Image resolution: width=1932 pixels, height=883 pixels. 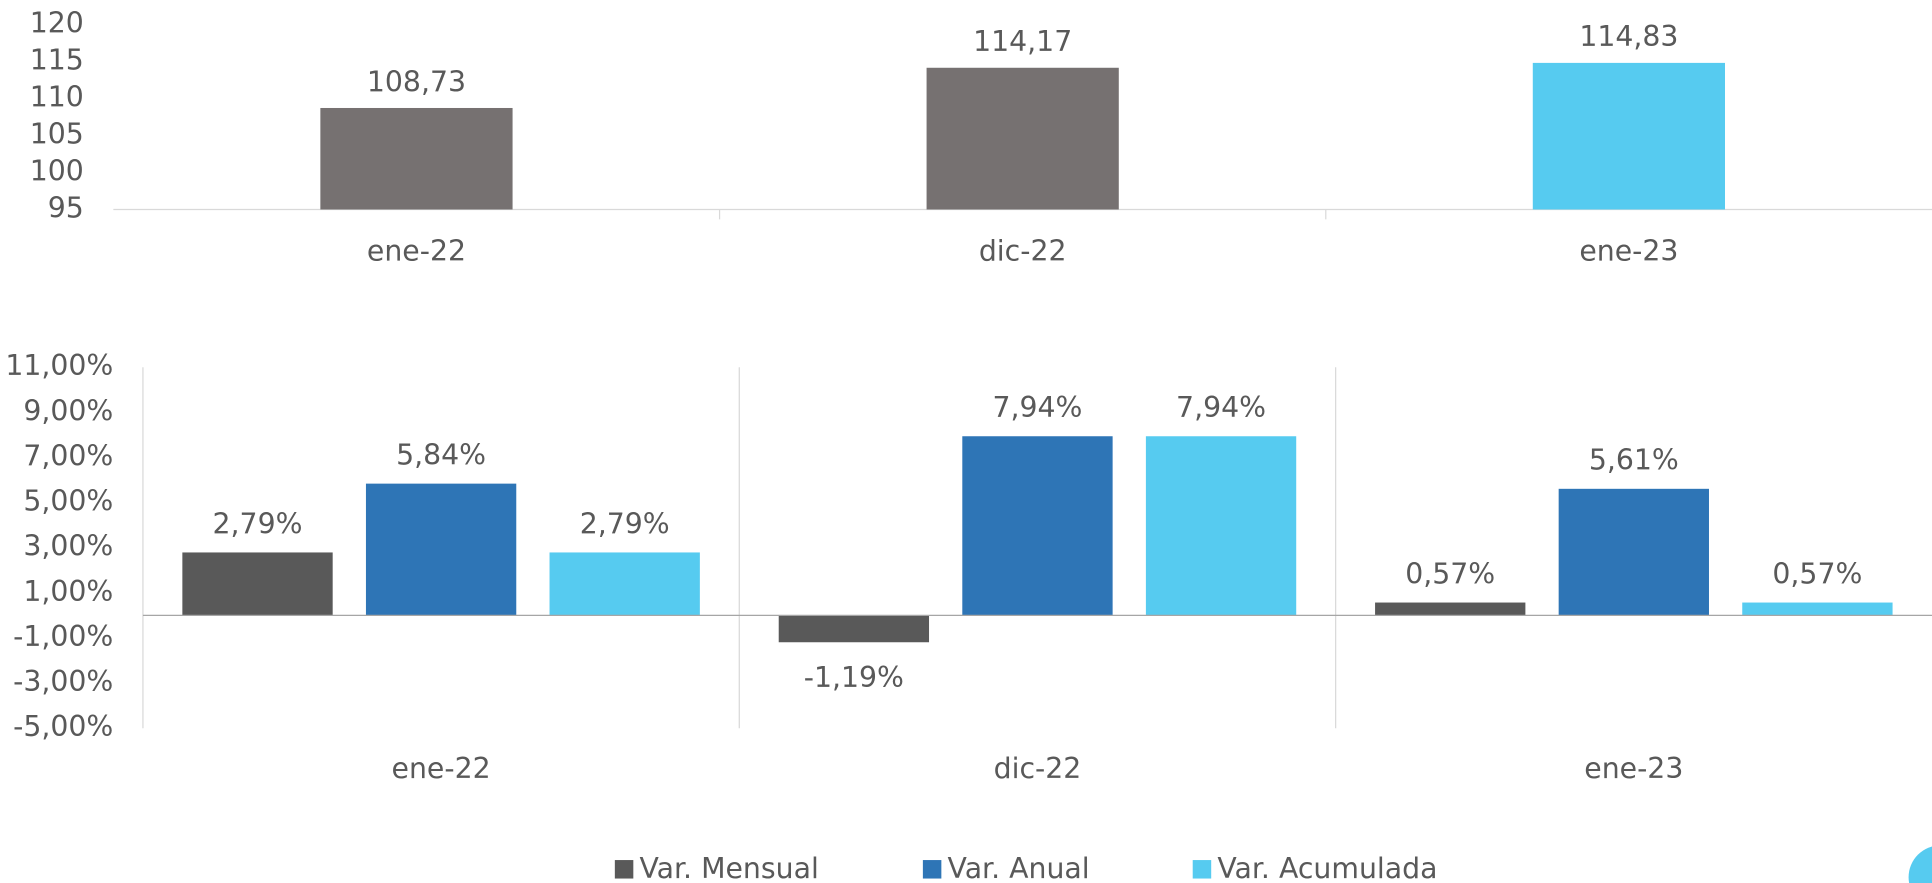 What do you see at coordinates (63, 681) in the screenshot?
I see `y-tick-label: -3,00%` at bounding box center [63, 681].